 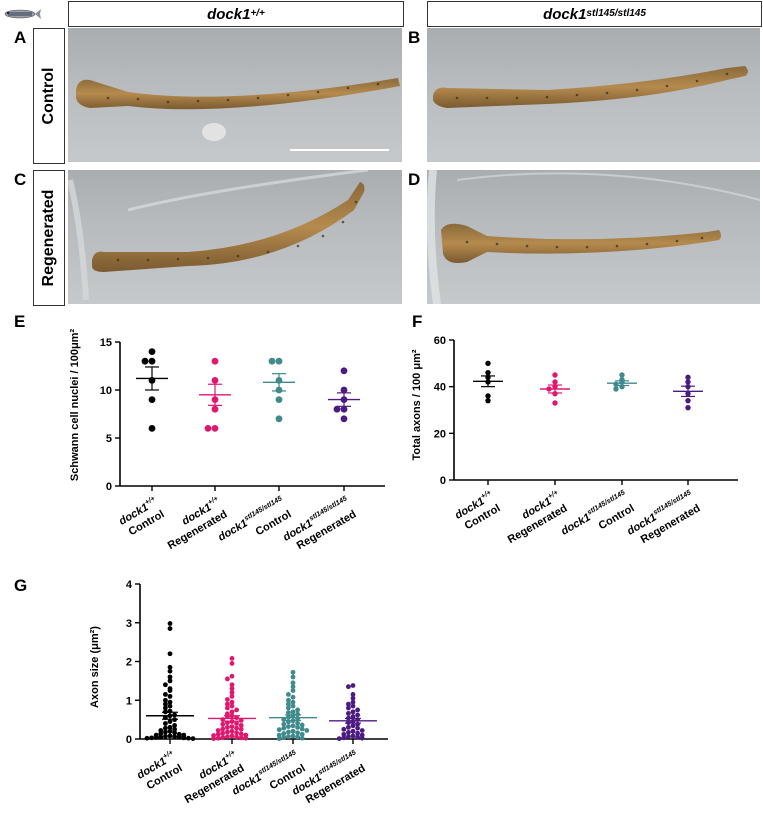 I want to click on panel-letter-f: F, so click(x=417, y=321).